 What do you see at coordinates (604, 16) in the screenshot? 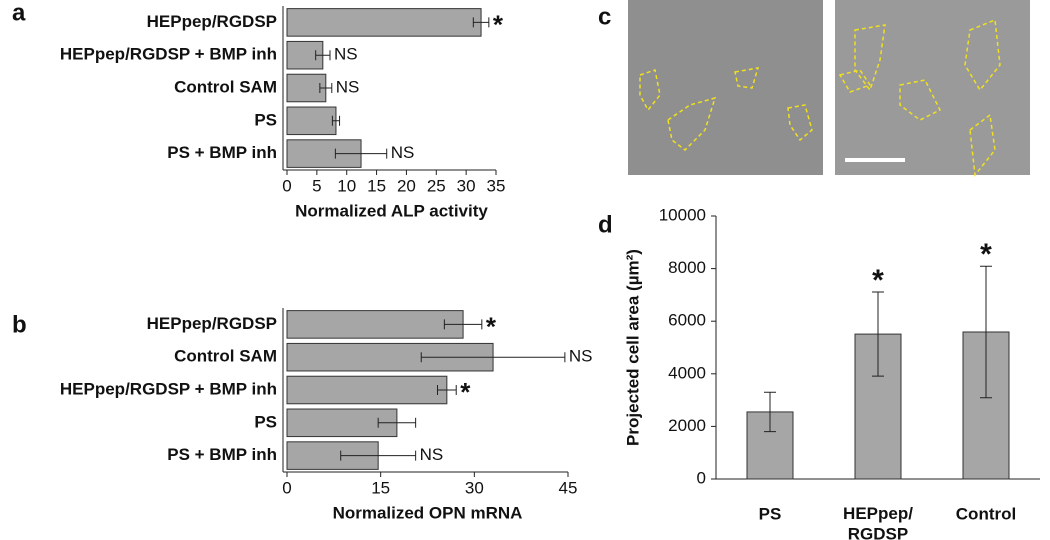
I see `panel-label: c` at bounding box center [604, 16].